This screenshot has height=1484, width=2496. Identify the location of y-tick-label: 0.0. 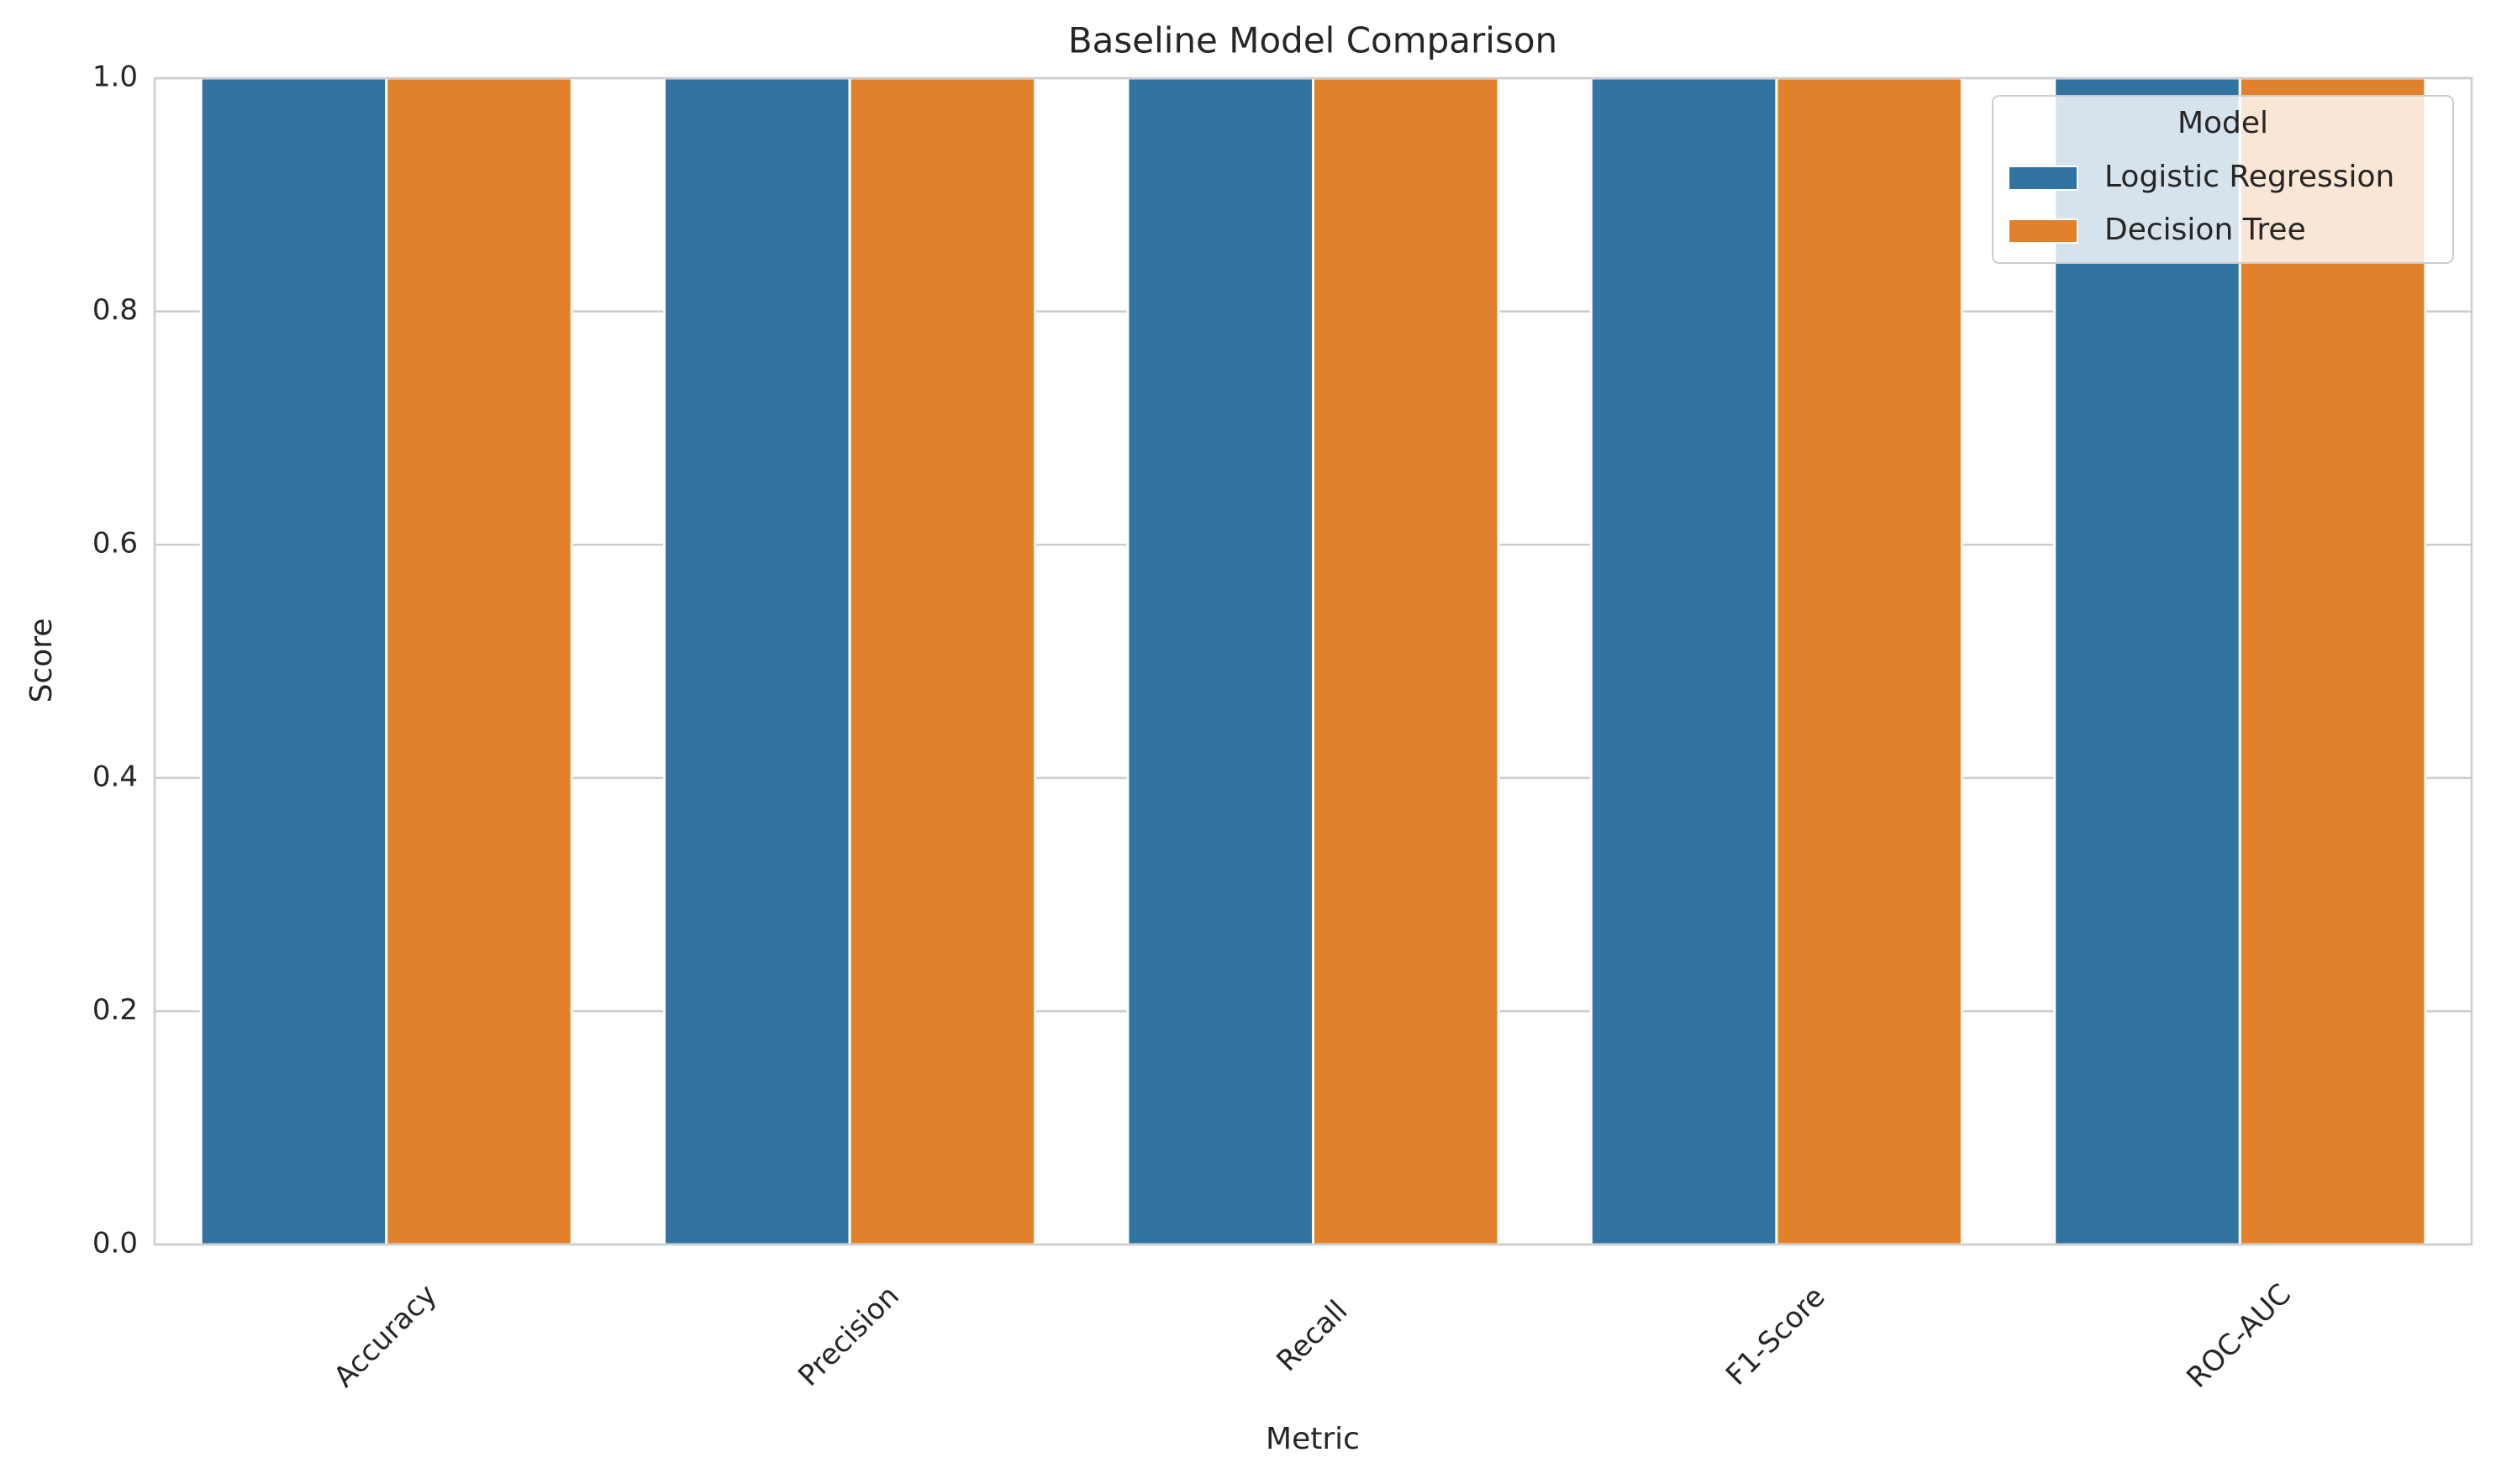
(115, 1243).